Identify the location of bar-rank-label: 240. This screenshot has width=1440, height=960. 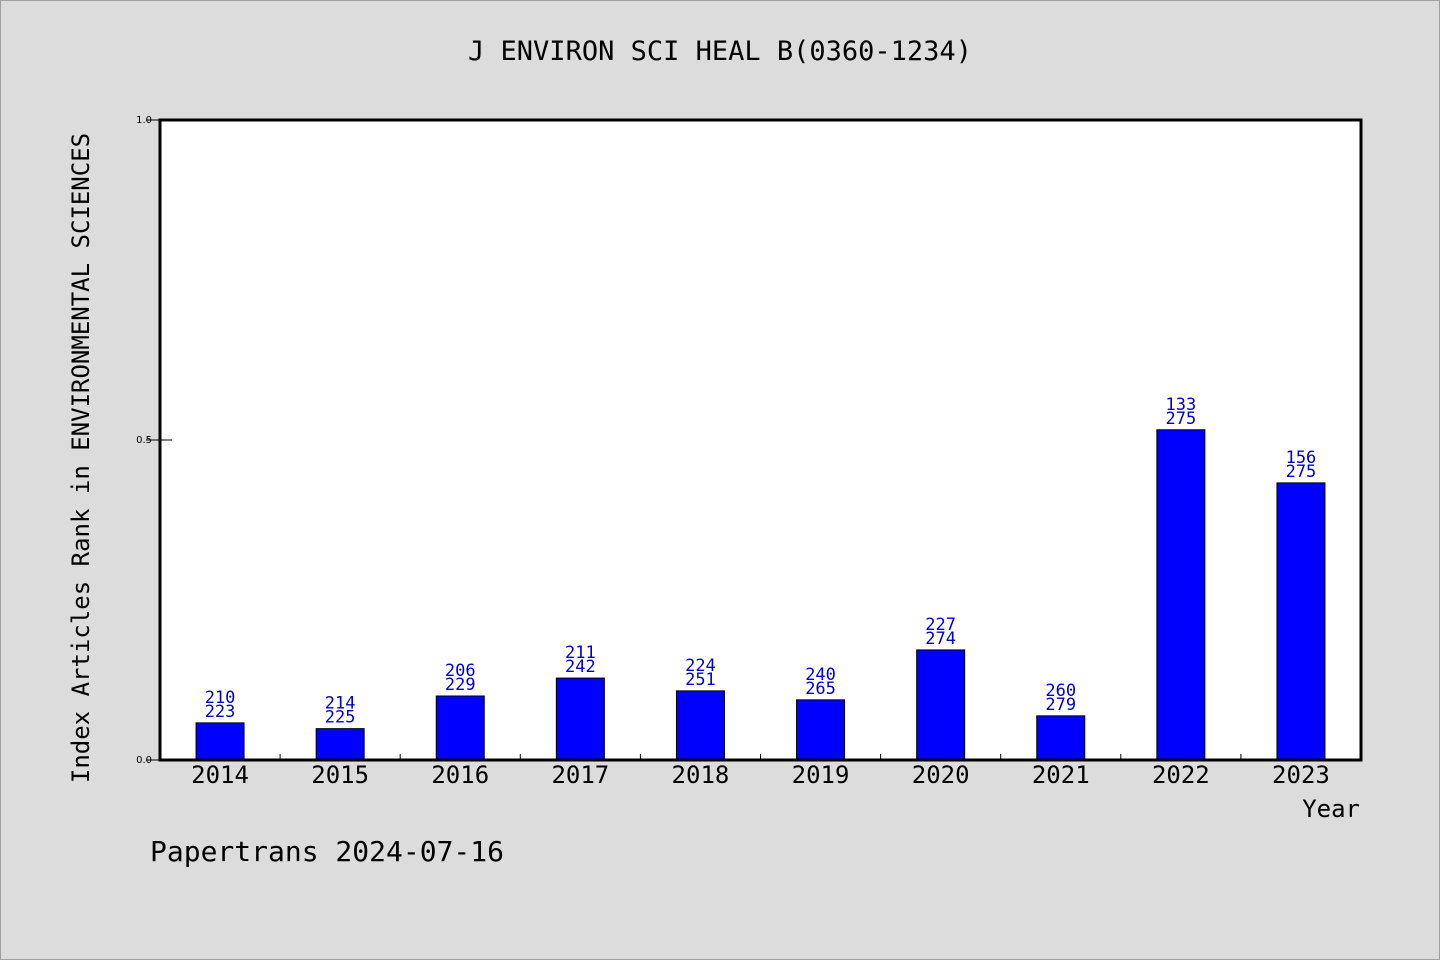
(820, 675).